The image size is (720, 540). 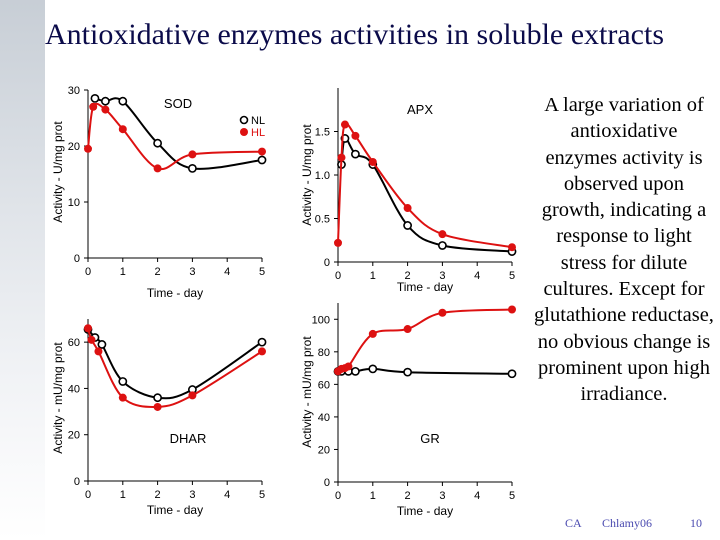 I want to click on chart-title: SOD, so click(x=178, y=103).